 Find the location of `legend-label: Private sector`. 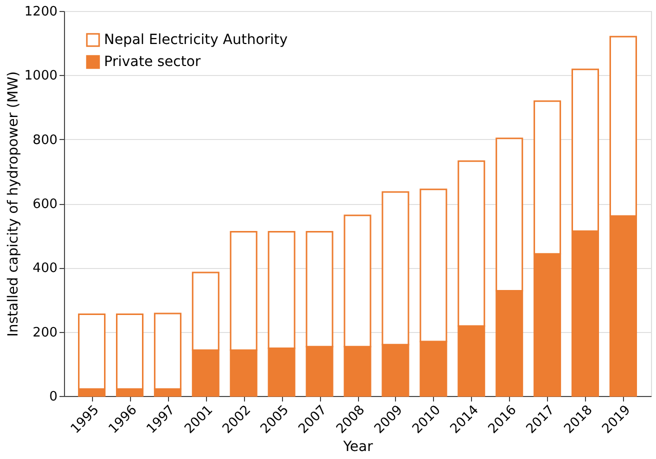

legend-label: Private sector is located at coordinates (152, 62).